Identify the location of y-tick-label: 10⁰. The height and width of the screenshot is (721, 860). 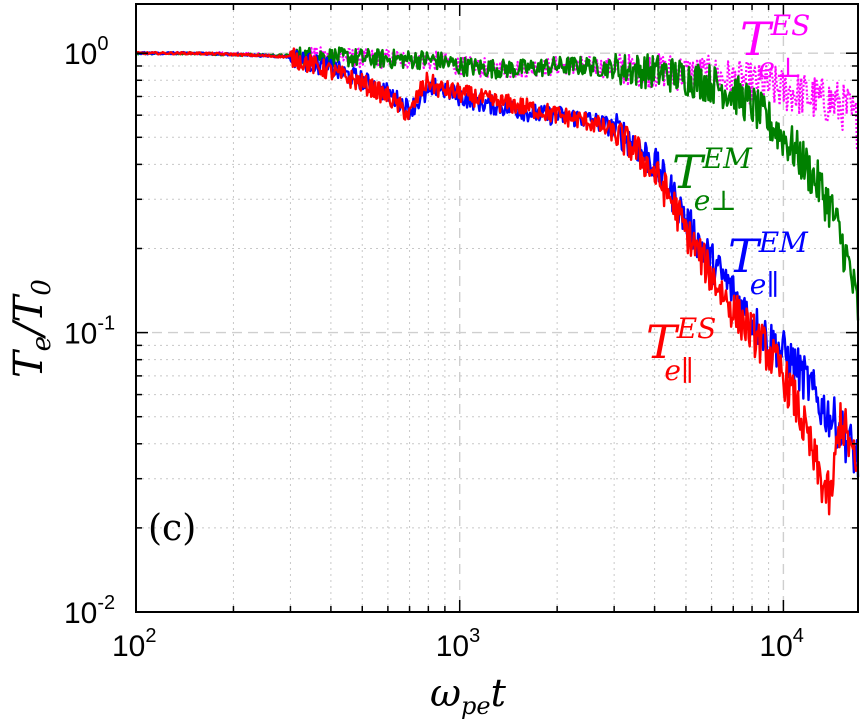
(86, 52).